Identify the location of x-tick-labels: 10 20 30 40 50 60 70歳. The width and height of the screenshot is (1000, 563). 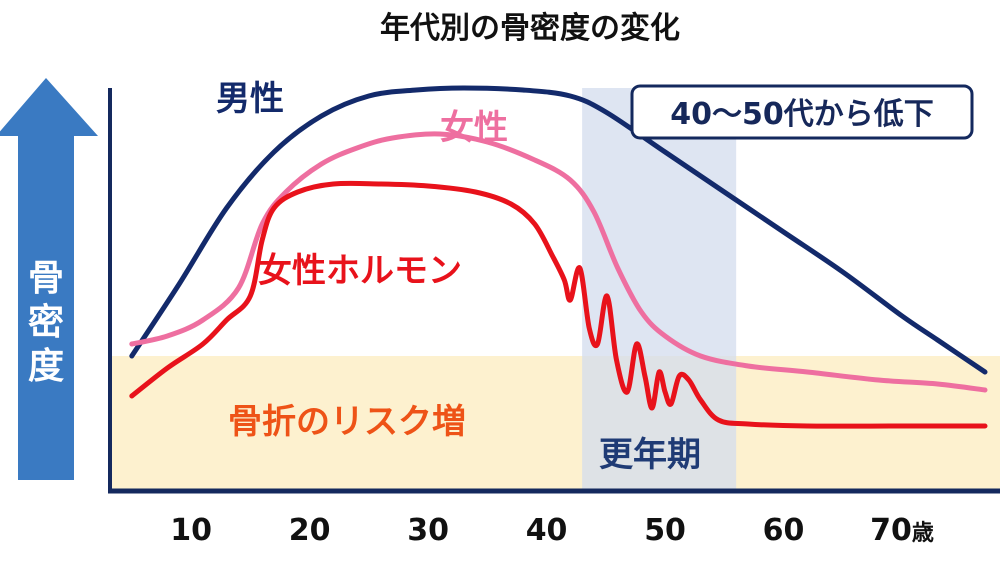
(552, 530).